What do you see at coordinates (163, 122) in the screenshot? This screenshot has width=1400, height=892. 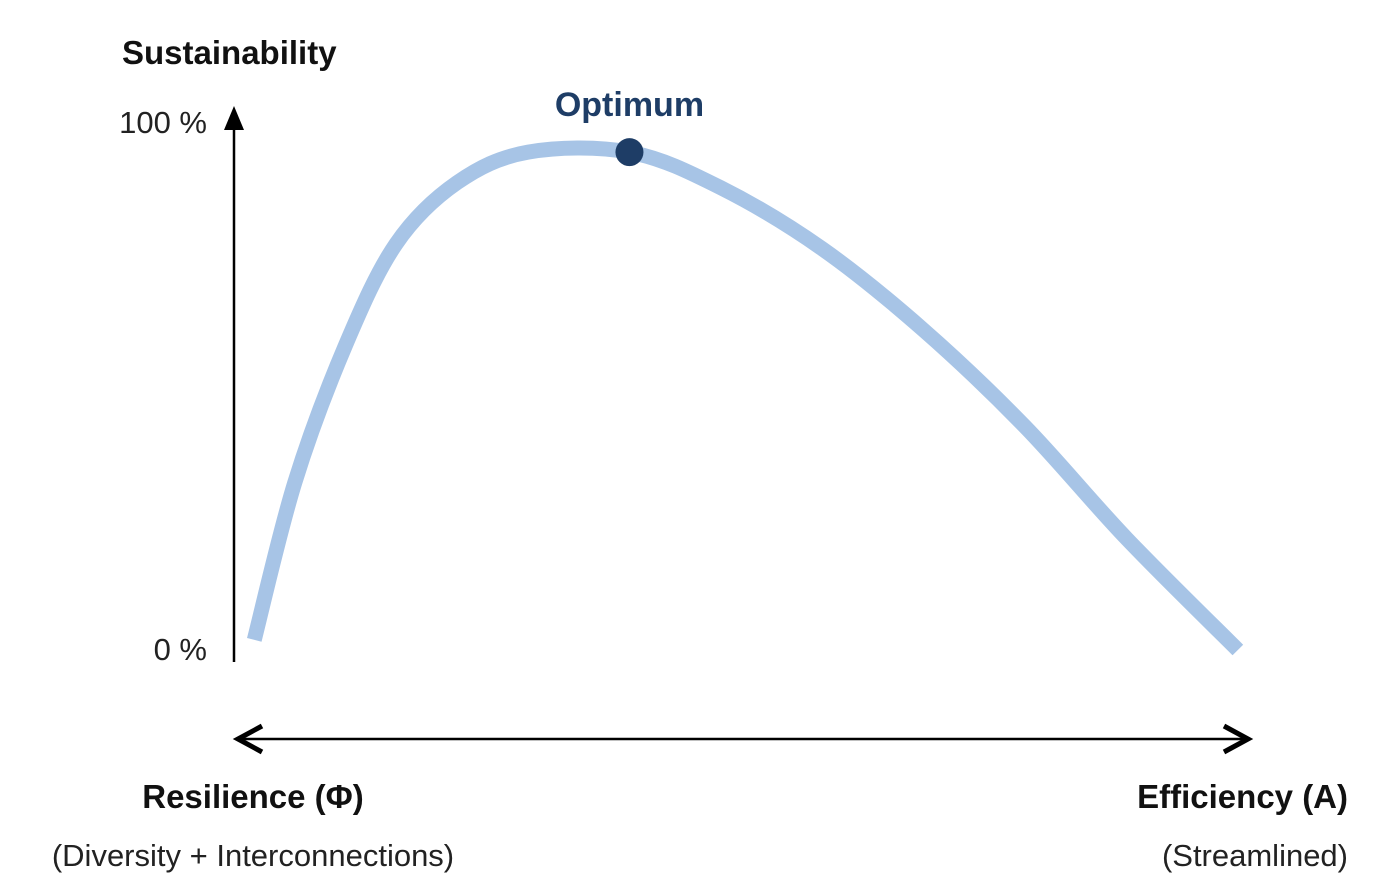 I see `y-tick-label-top: 100 %` at bounding box center [163, 122].